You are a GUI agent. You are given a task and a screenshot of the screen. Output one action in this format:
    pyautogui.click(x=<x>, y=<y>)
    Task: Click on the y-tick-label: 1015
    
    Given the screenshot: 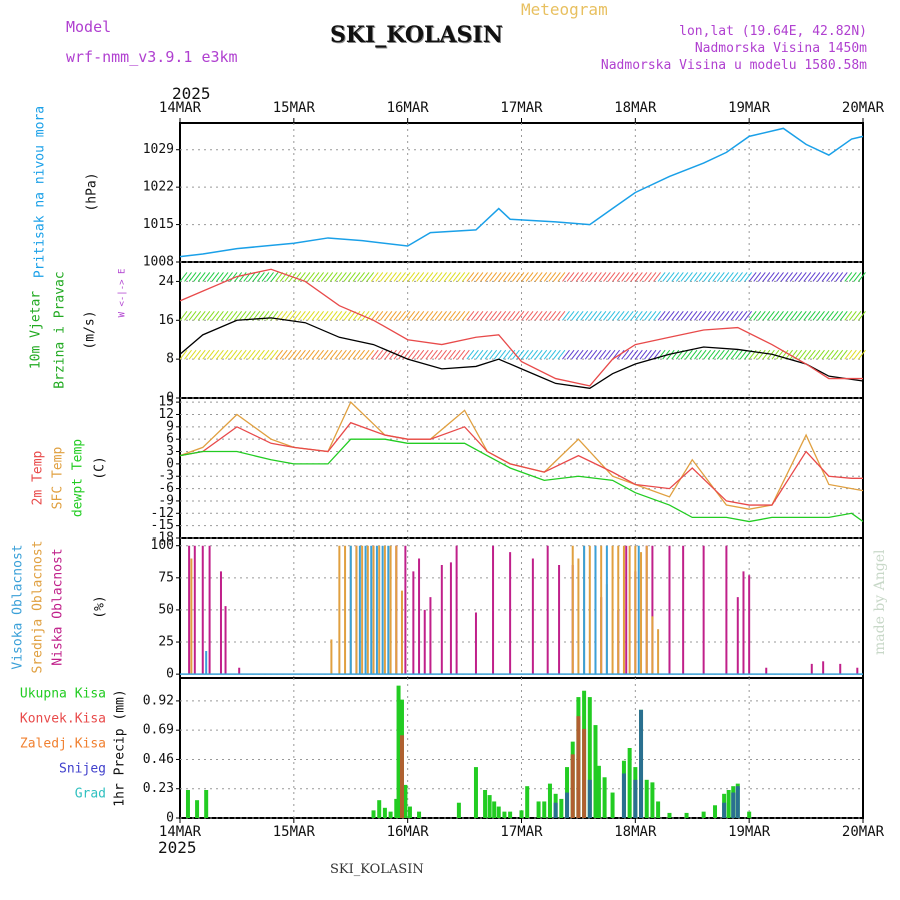 What is the action you would take?
    pyautogui.click(x=158, y=224)
    